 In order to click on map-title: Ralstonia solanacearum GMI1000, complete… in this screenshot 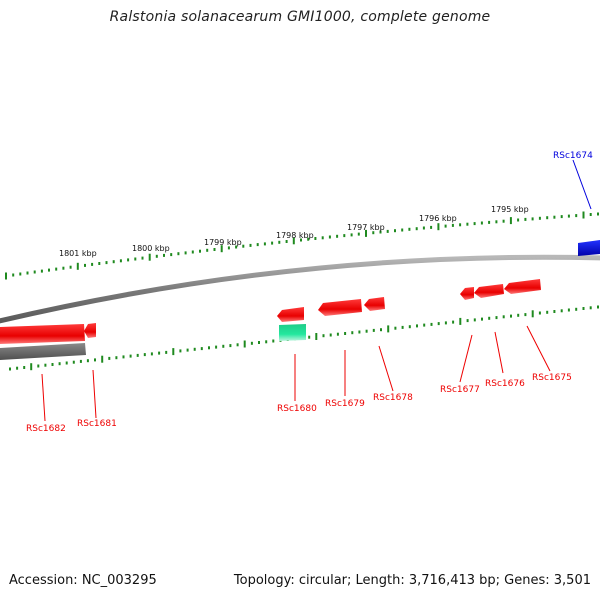, I will do `click(300, 17)`.